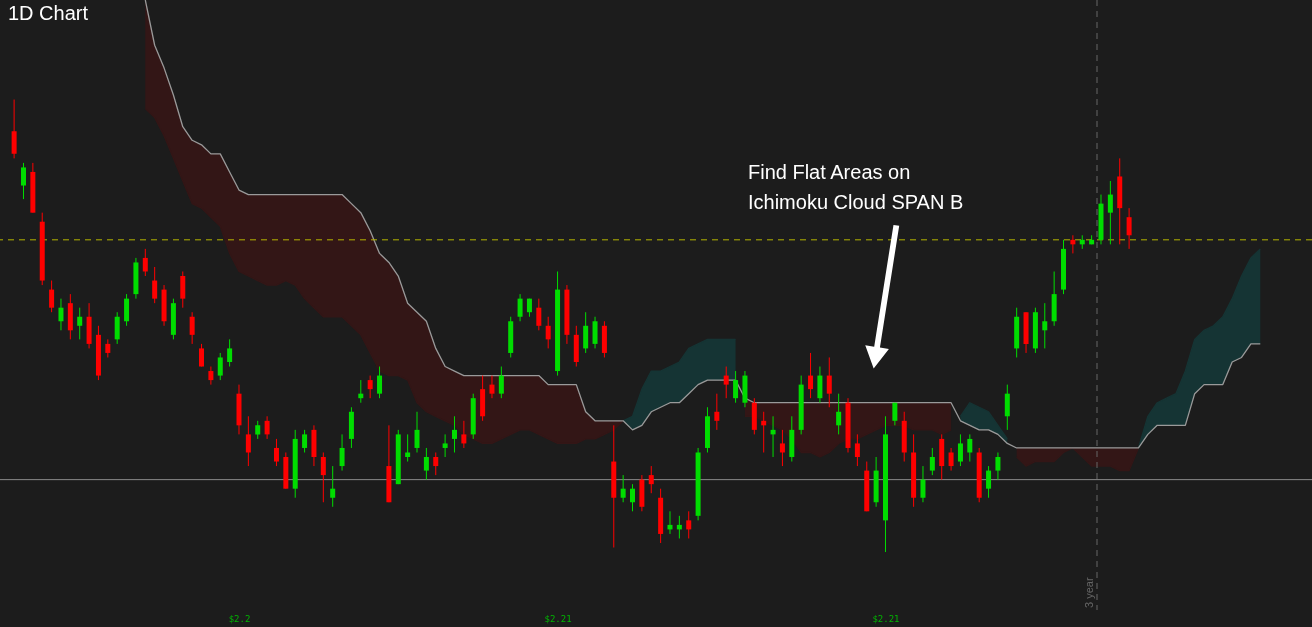 The width and height of the screenshot is (1312, 627). I want to click on x-tick-label: $2.2, so click(239, 618).